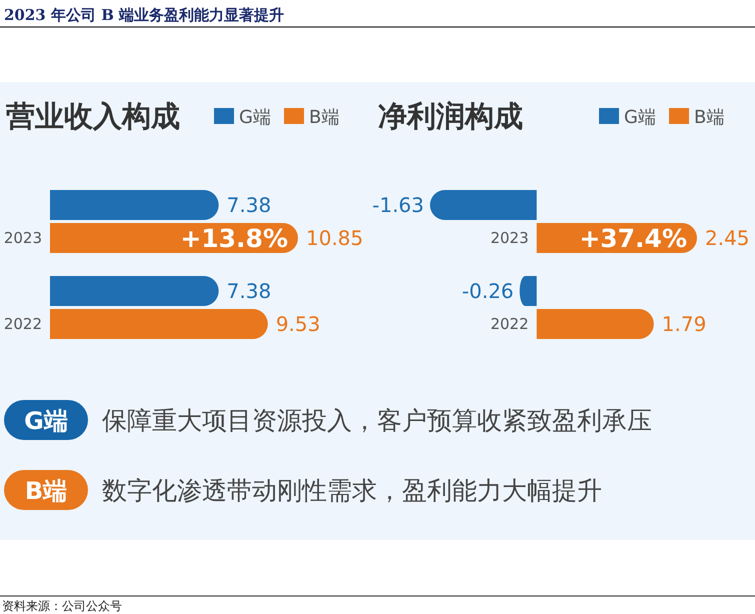  I want to click on data-label: 2.45, so click(727, 238).